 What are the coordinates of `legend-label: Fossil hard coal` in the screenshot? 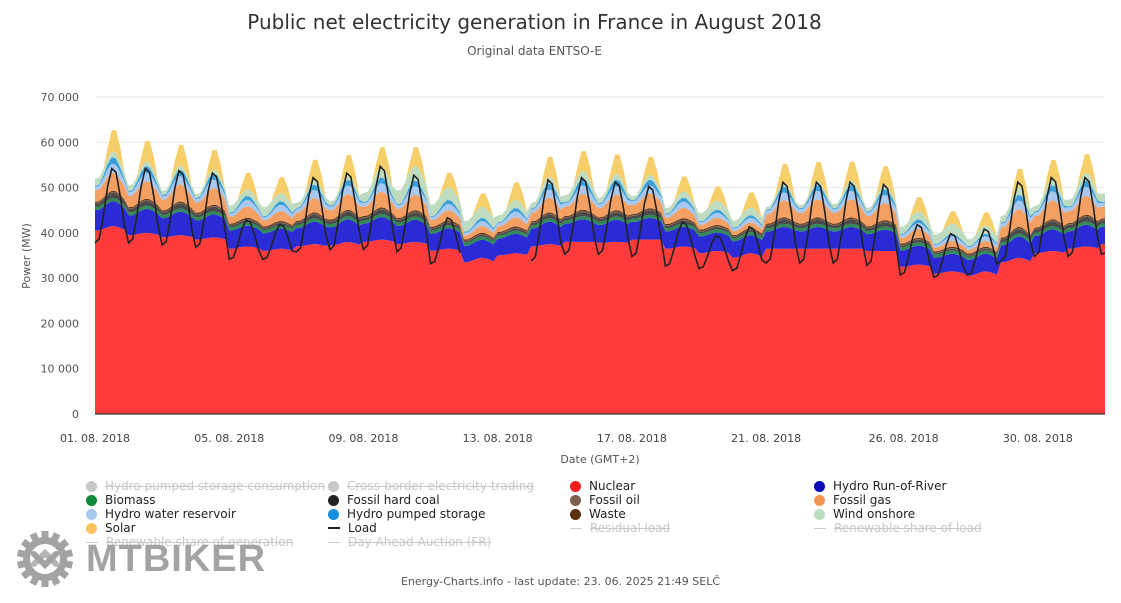 It's located at (393, 500).